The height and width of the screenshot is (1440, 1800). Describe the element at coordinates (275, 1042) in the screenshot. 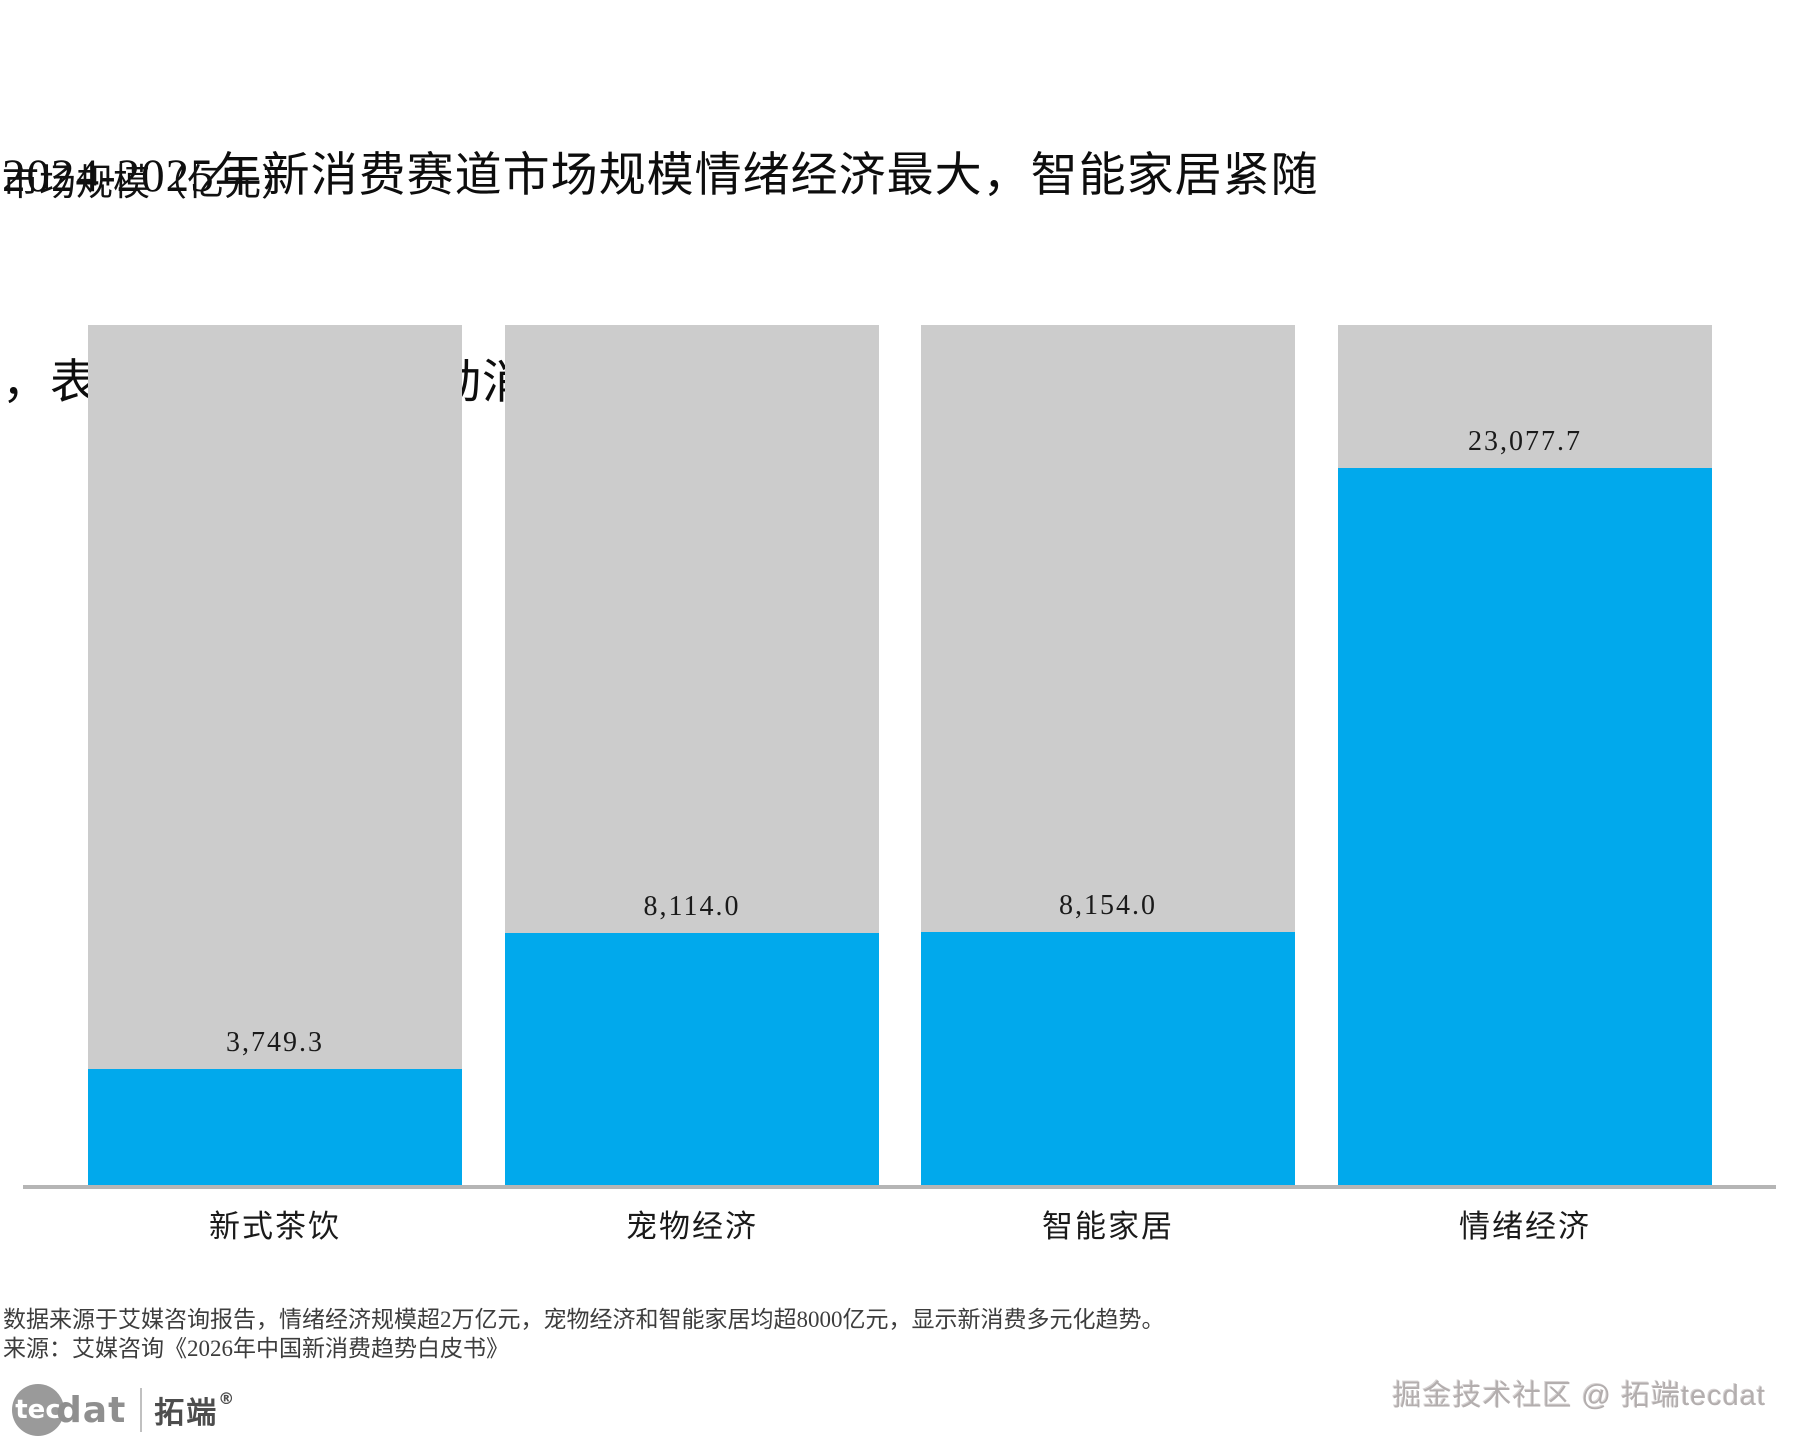

I see `bar-value-label: 3,749.3` at that location.